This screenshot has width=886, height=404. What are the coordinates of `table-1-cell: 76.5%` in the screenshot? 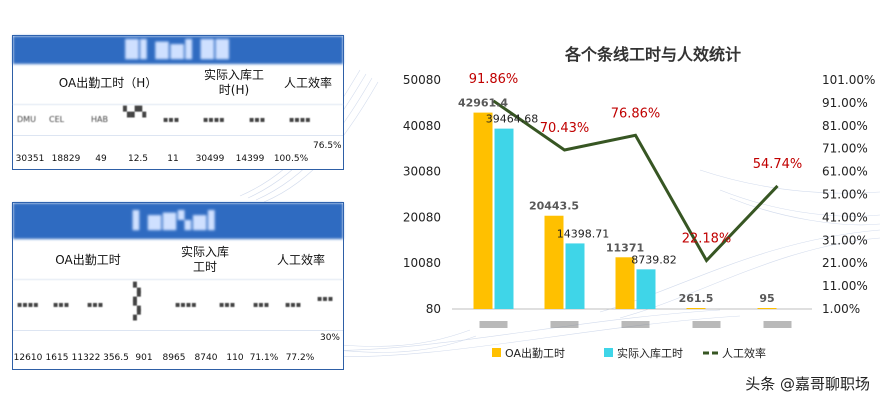 It's located at (327, 146).